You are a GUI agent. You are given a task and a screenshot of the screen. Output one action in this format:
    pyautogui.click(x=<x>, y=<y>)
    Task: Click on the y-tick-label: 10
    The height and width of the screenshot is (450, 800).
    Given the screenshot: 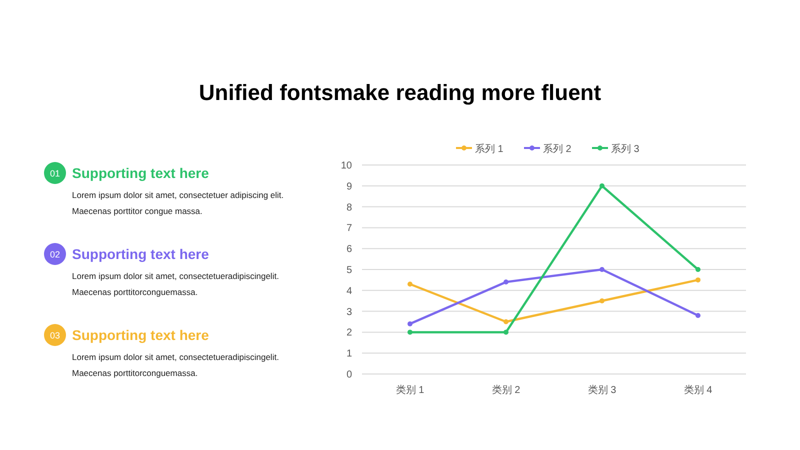 What is the action you would take?
    pyautogui.click(x=346, y=166)
    